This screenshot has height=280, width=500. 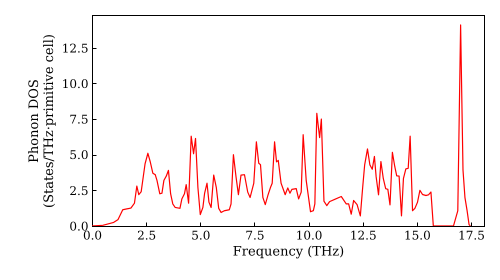 I want to click on y-tick-label: 12.5, so click(x=75, y=48).